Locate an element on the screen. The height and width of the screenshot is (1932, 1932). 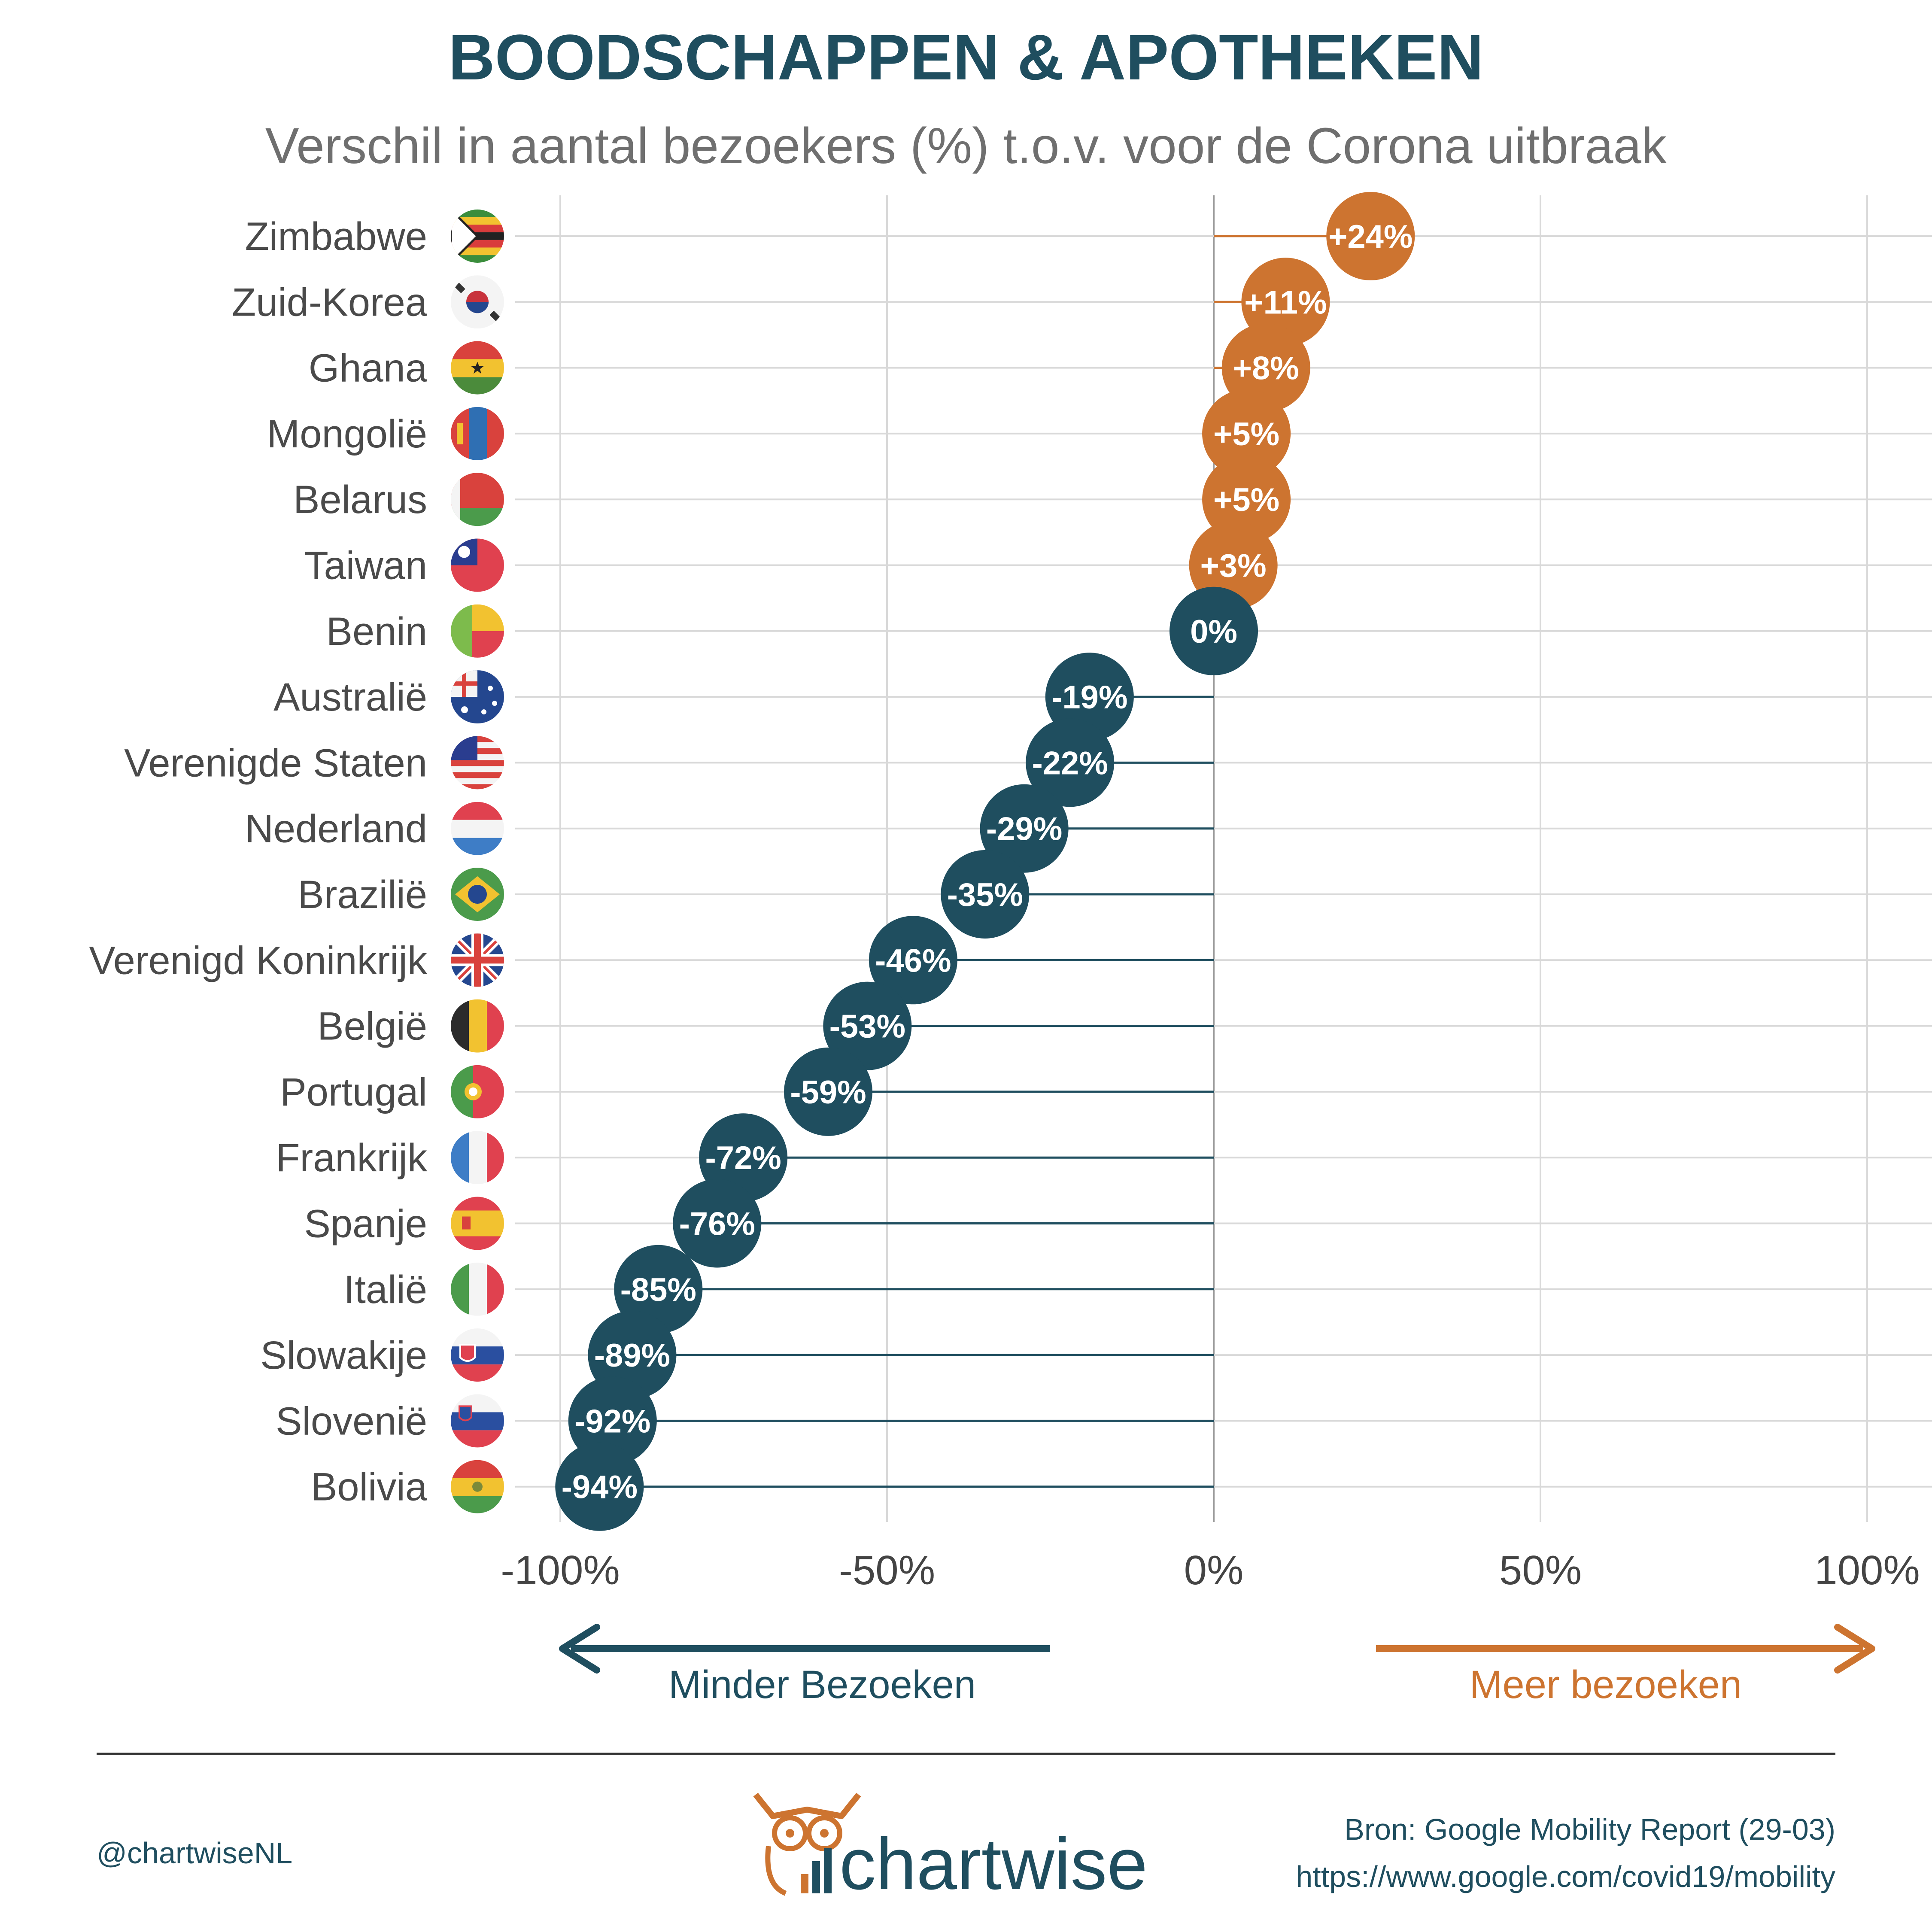
less-visitors-arrow is located at coordinates (804, 1649).